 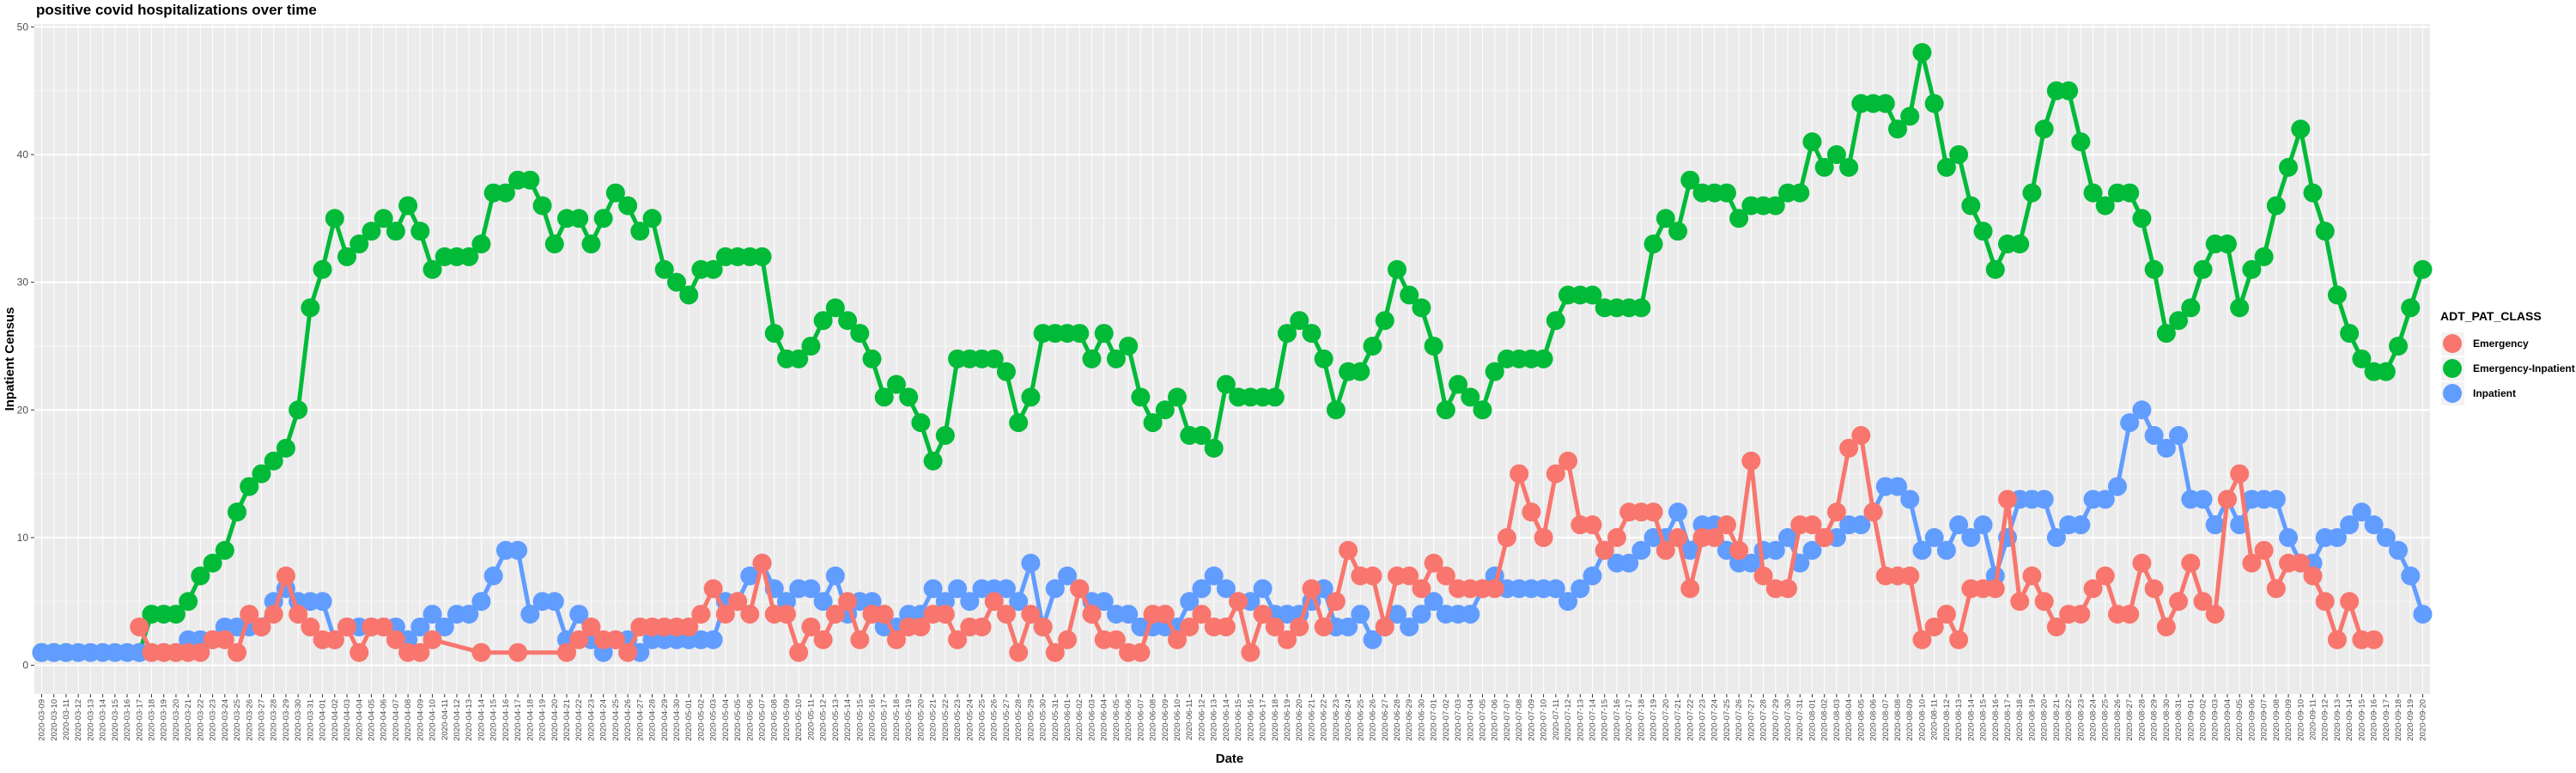 I want to click on x-tick-label: 2020-06-07, so click(x=1140, y=720).